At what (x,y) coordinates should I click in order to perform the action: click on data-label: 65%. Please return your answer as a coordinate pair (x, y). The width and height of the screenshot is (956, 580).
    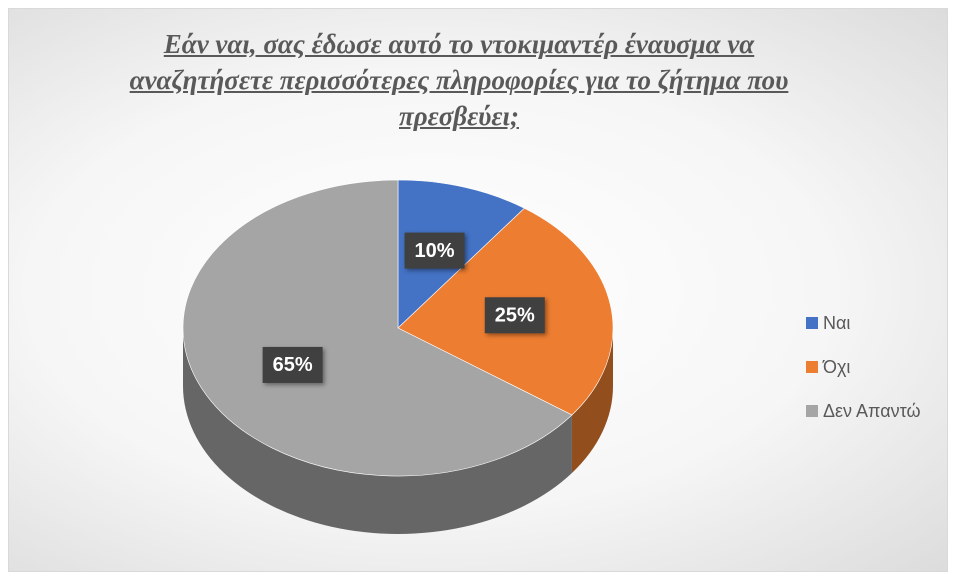
    Looking at the image, I should click on (293, 365).